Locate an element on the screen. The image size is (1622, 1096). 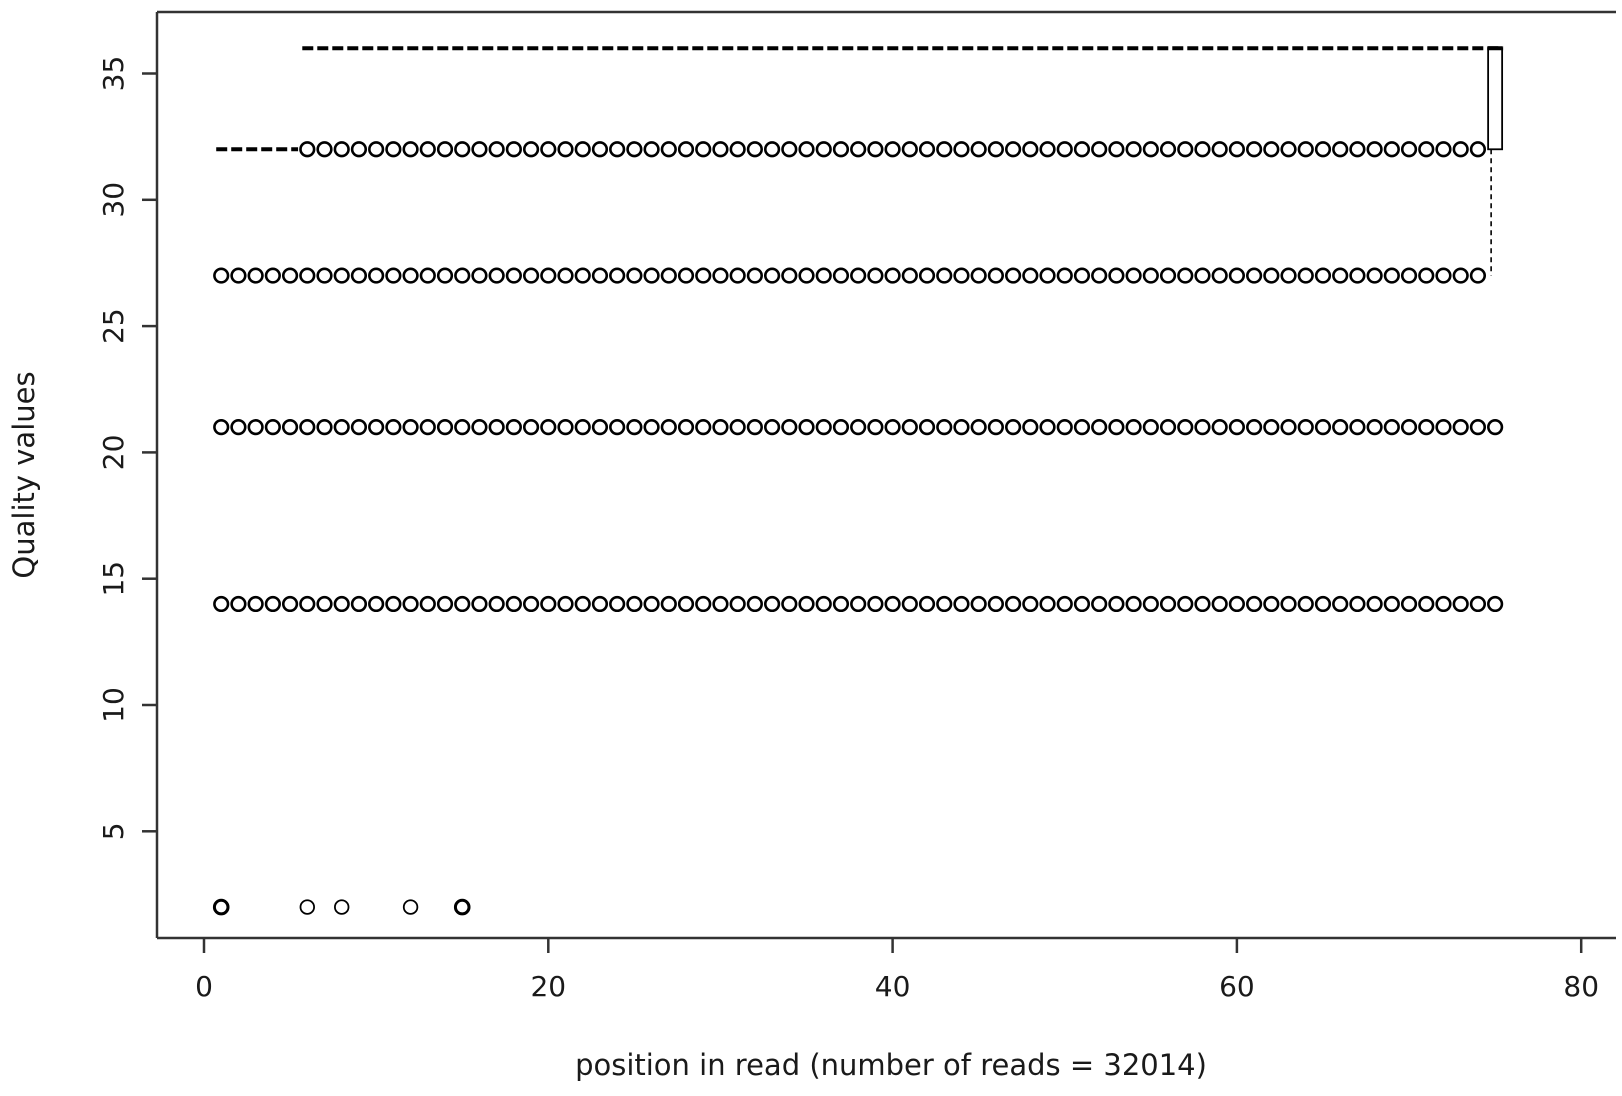
x-tick-label: 40 is located at coordinates (893, 986).